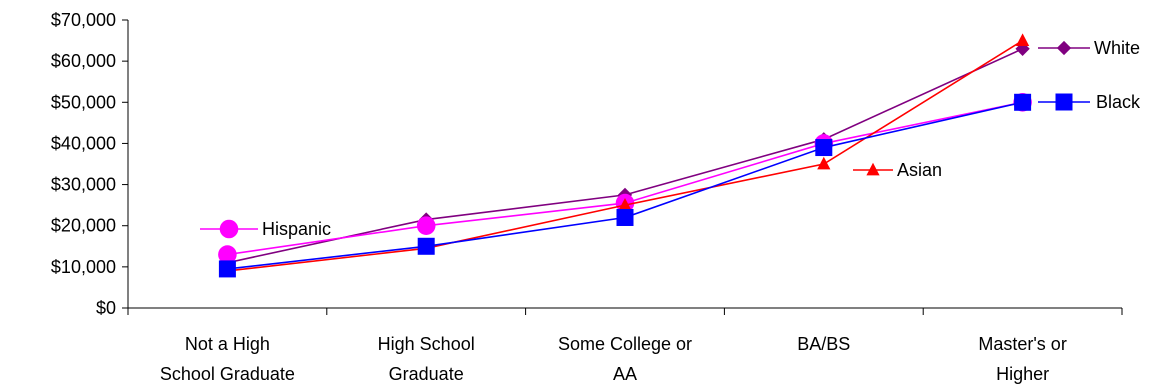 The image size is (1163, 392). I want to click on x-category-line: High School, so click(426, 344).